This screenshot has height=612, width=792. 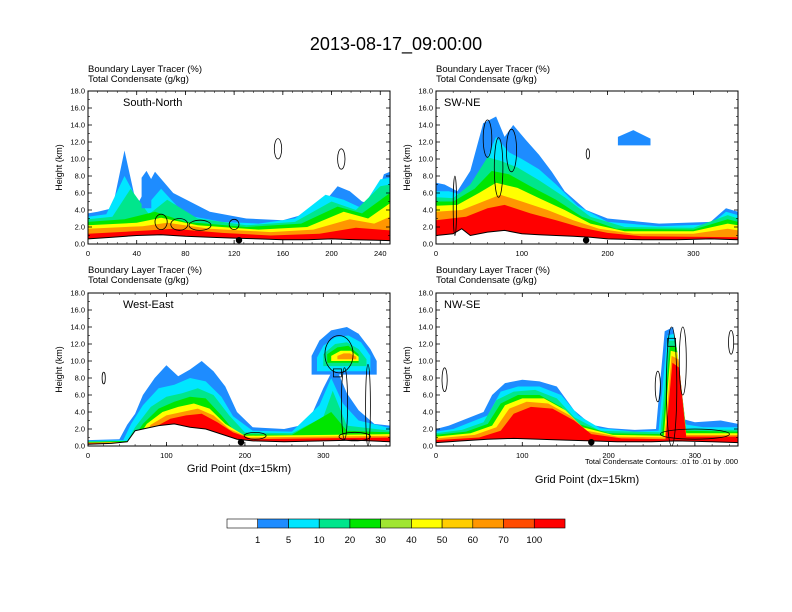 I want to click on main-title: 2013-08-17_09:00:00, so click(x=396, y=44).